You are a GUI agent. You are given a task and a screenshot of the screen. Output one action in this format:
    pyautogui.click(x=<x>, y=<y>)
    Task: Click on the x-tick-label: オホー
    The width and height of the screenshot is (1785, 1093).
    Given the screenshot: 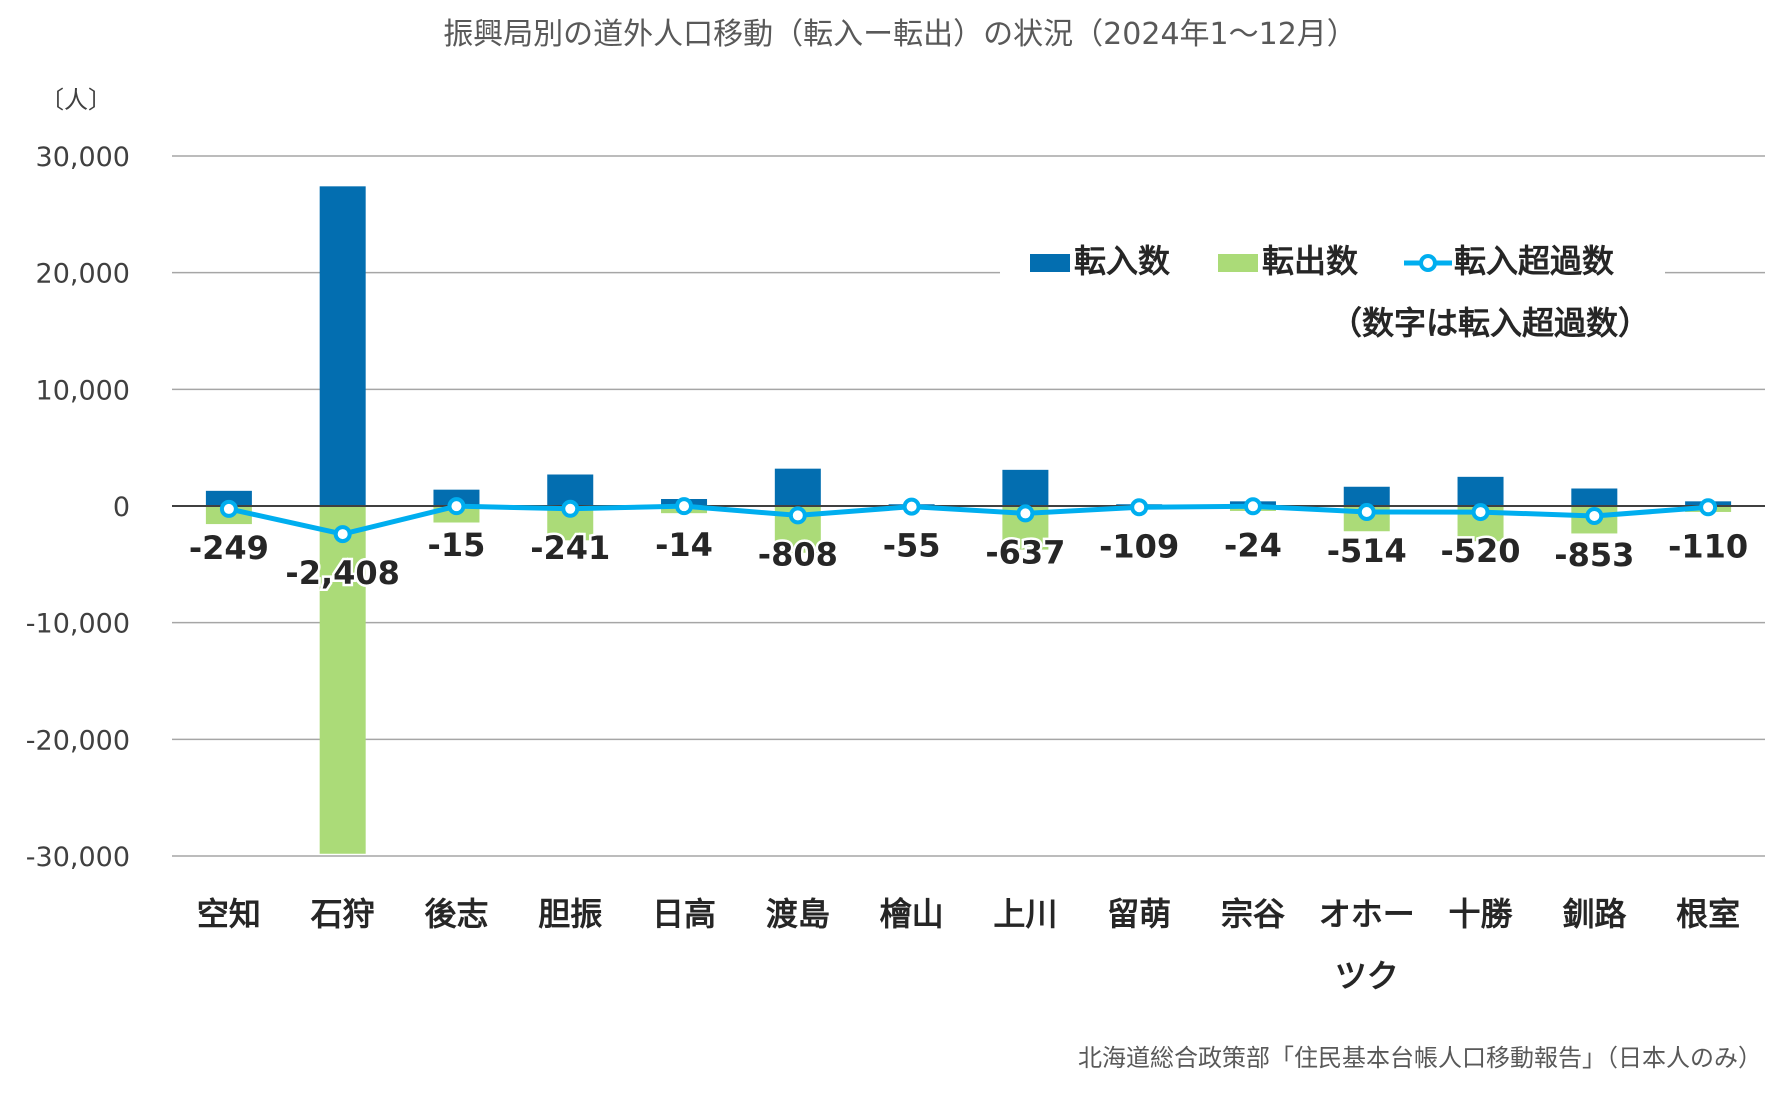 What is the action you would take?
    pyautogui.click(x=1367, y=914)
    